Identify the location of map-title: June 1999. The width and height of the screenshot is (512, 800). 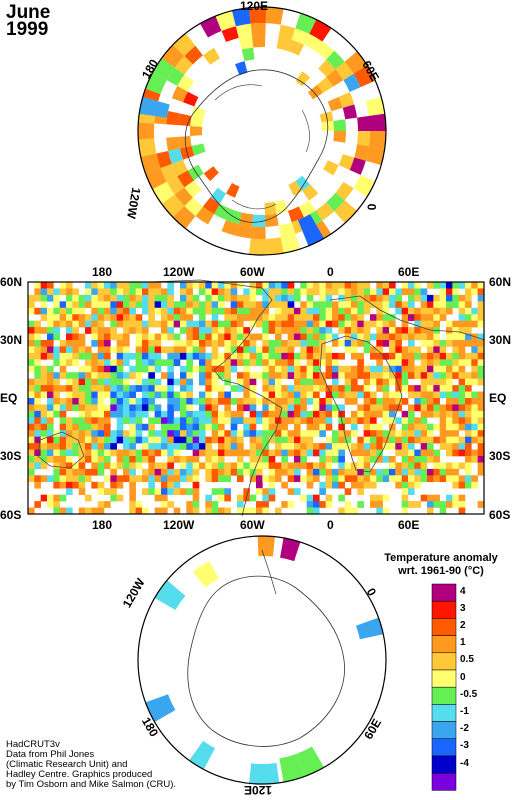
(28, 21).